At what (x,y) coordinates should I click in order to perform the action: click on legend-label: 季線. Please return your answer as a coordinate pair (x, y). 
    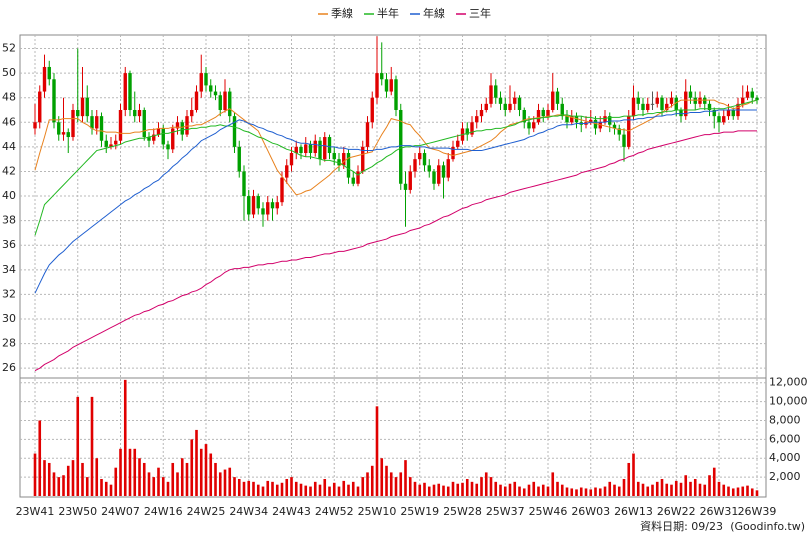
    Looking at the image, I should click on (342, 13).